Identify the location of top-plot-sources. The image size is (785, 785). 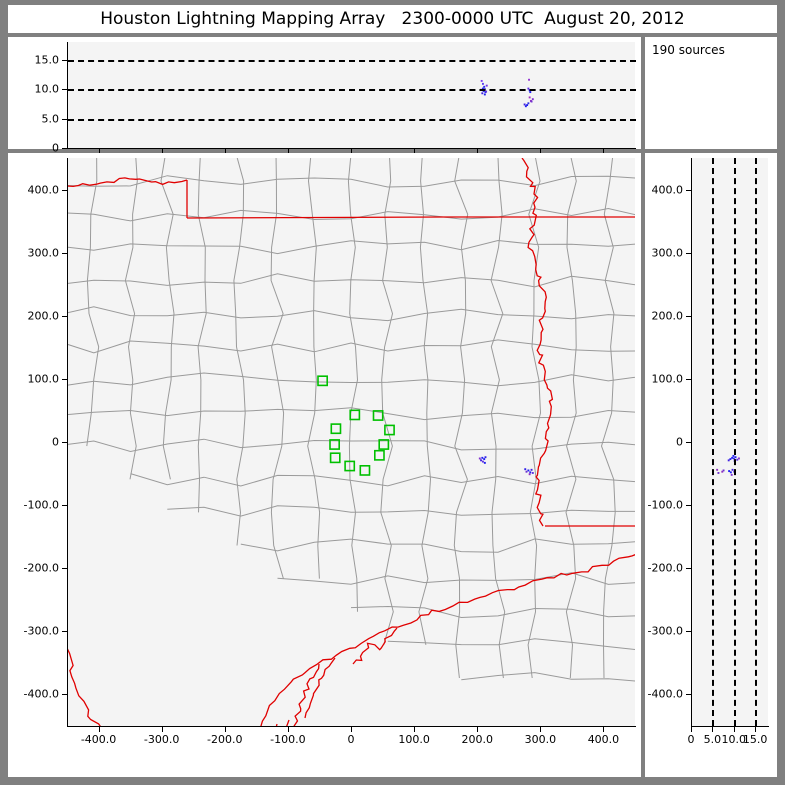
(507, 93).